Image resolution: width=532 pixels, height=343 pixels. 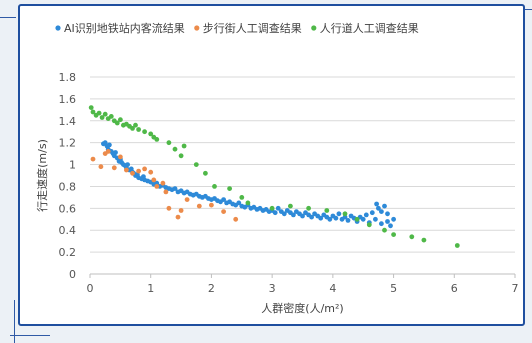 What do you see at coordinates (68, 186) in the screenshot?
I see `y-tick-label: 0.8` at bounding box center [68, 186].